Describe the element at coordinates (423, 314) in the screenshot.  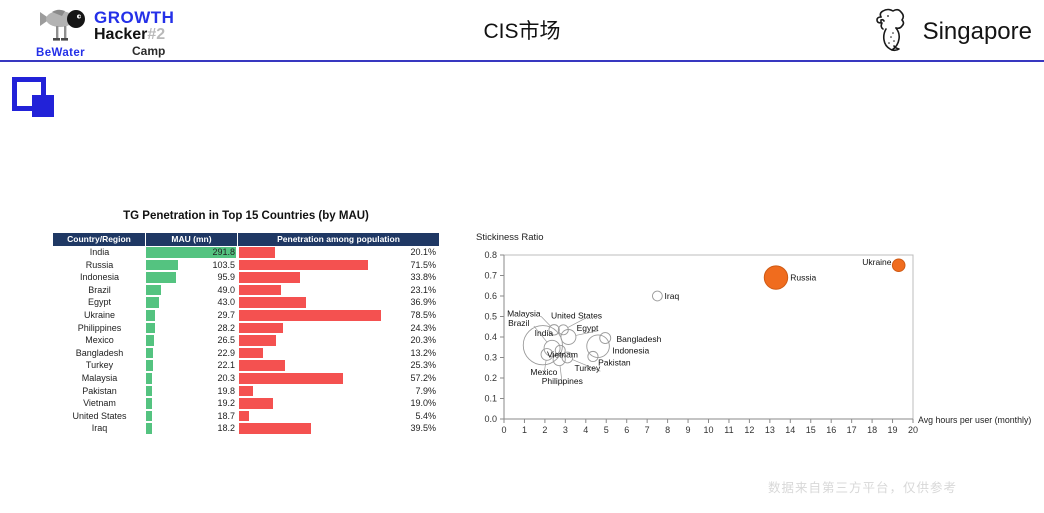
I see `penetration-value: 78.5%` at that location.